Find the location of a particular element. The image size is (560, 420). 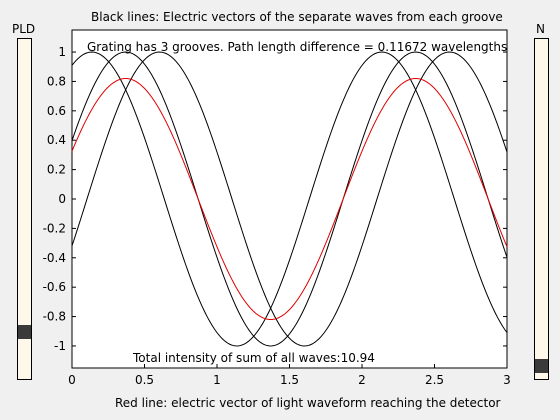

n-slider is located at coordinates (541, 209).